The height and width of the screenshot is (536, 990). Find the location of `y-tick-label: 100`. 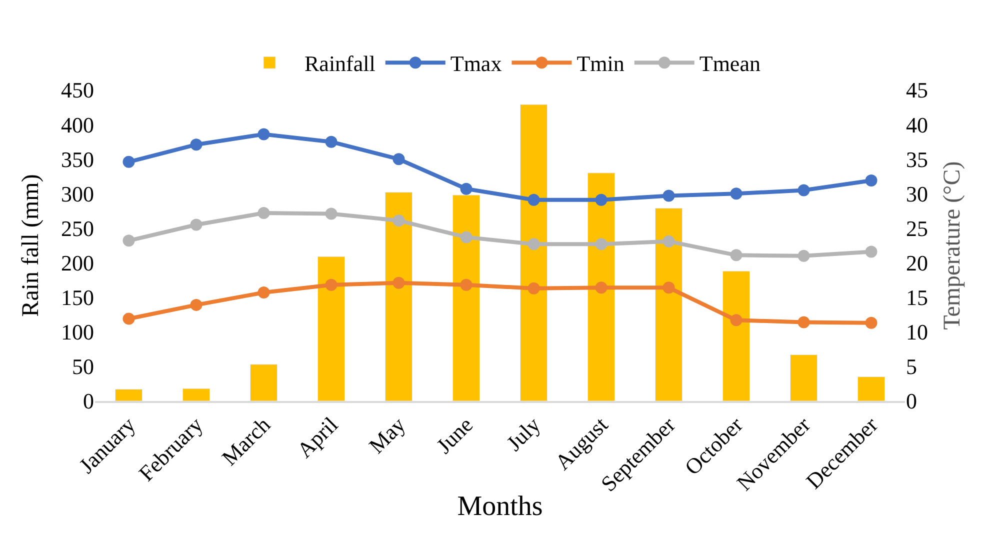

y-tick-label: 100 is located at coordinates (77, 332).